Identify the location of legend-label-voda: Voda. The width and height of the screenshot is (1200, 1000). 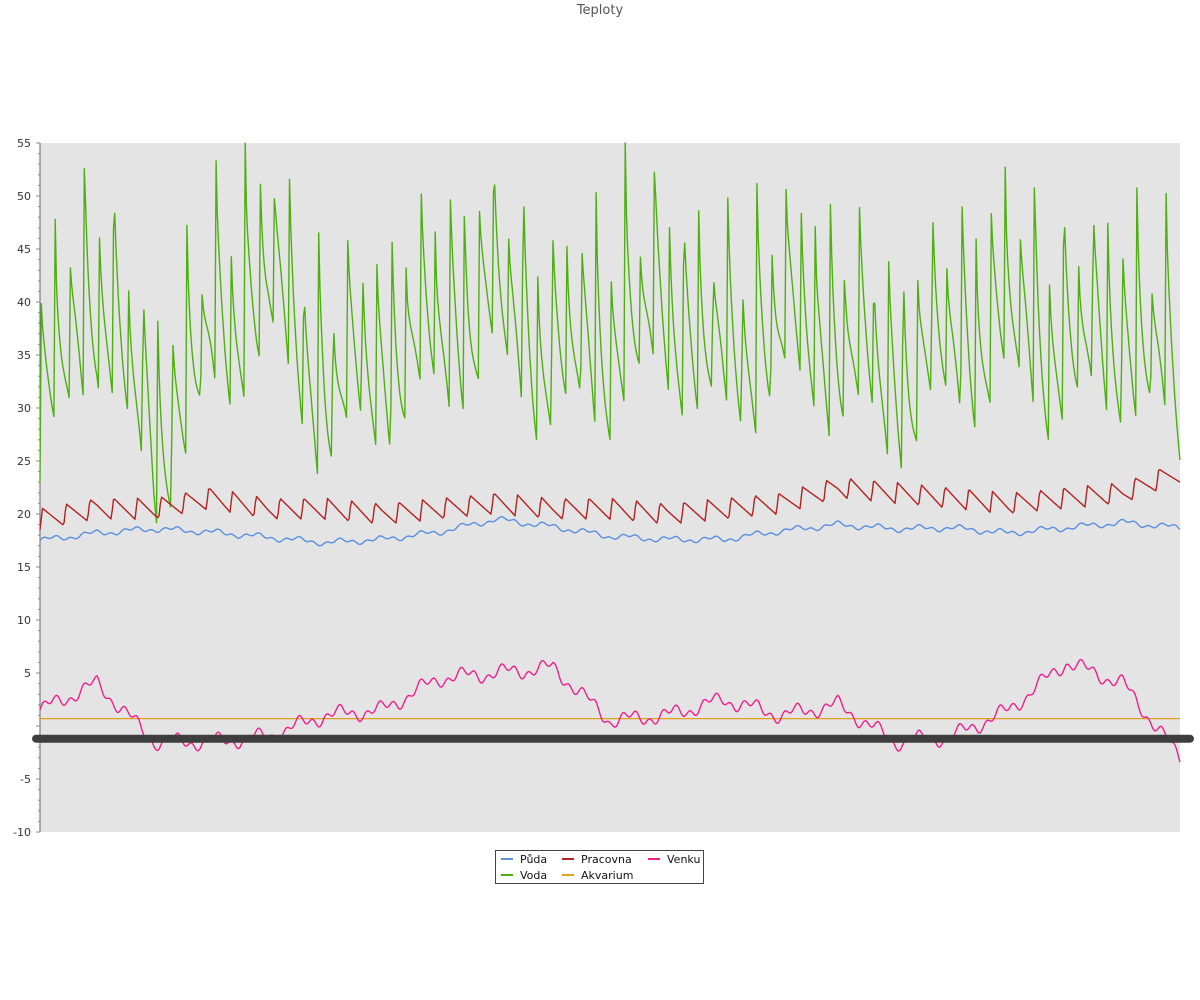
(534, 875).